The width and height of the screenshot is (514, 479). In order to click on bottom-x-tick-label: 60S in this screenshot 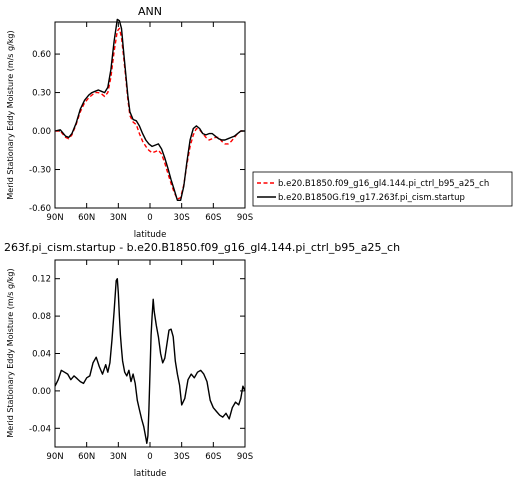, I will do `click(213, 457)`.